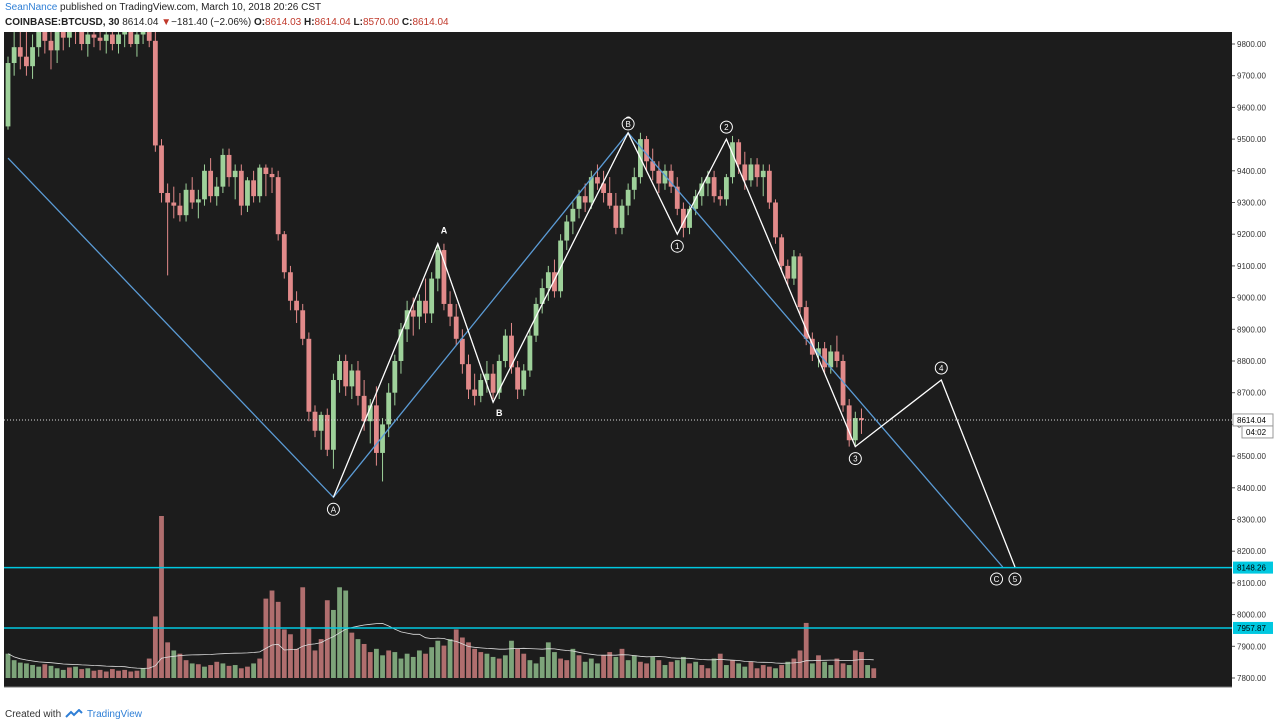  I want to click on y-tick-label: 8000.00, so click(1251, 615).